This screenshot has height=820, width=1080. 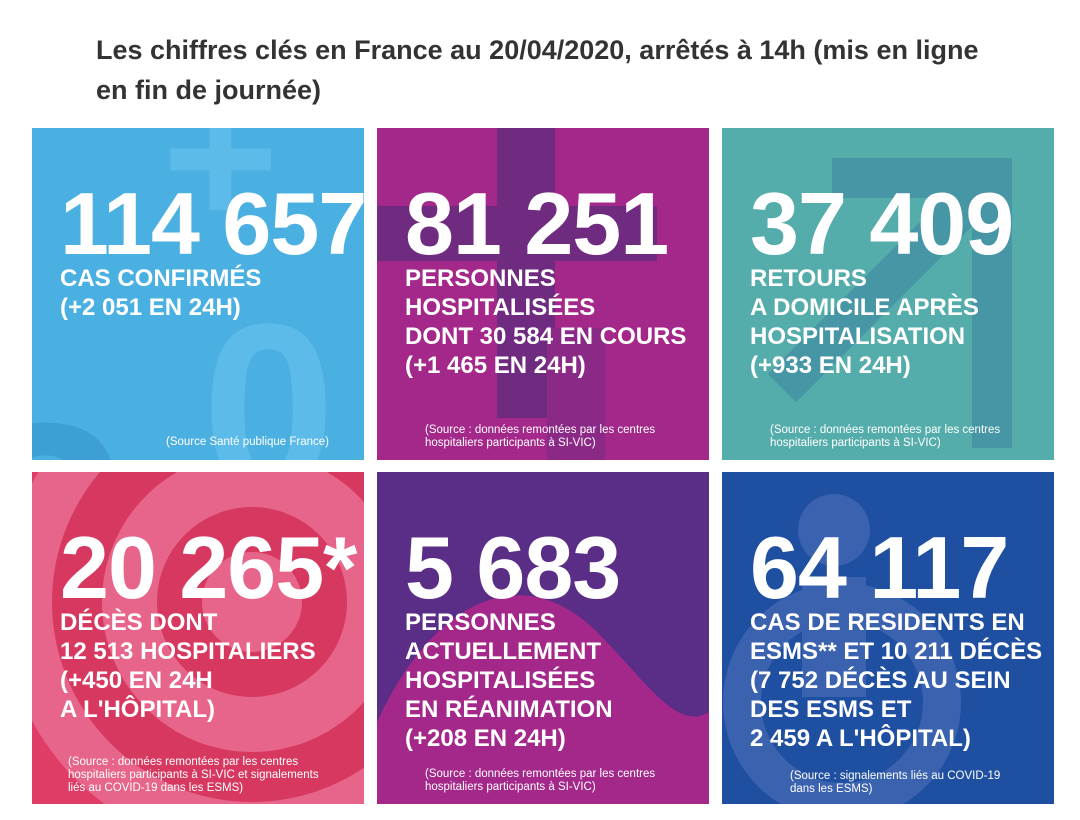 I want to click on background-wave-shape, so click(x=543, y=699).